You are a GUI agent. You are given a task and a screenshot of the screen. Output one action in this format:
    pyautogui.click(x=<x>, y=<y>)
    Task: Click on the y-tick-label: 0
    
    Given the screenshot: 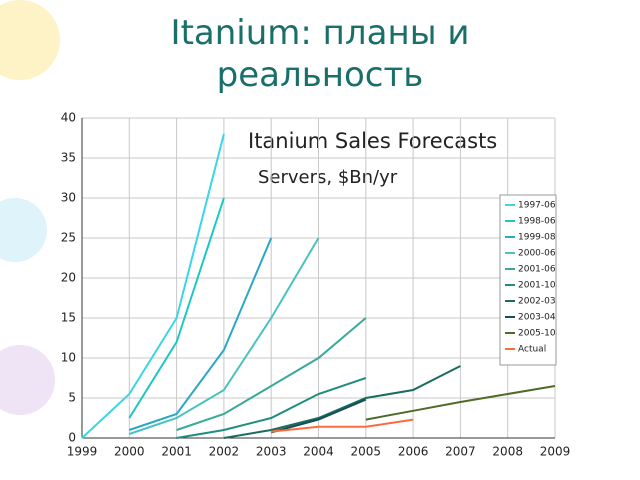 What is the action you would take?
    pyautogui.click(x=72, y=438)
    